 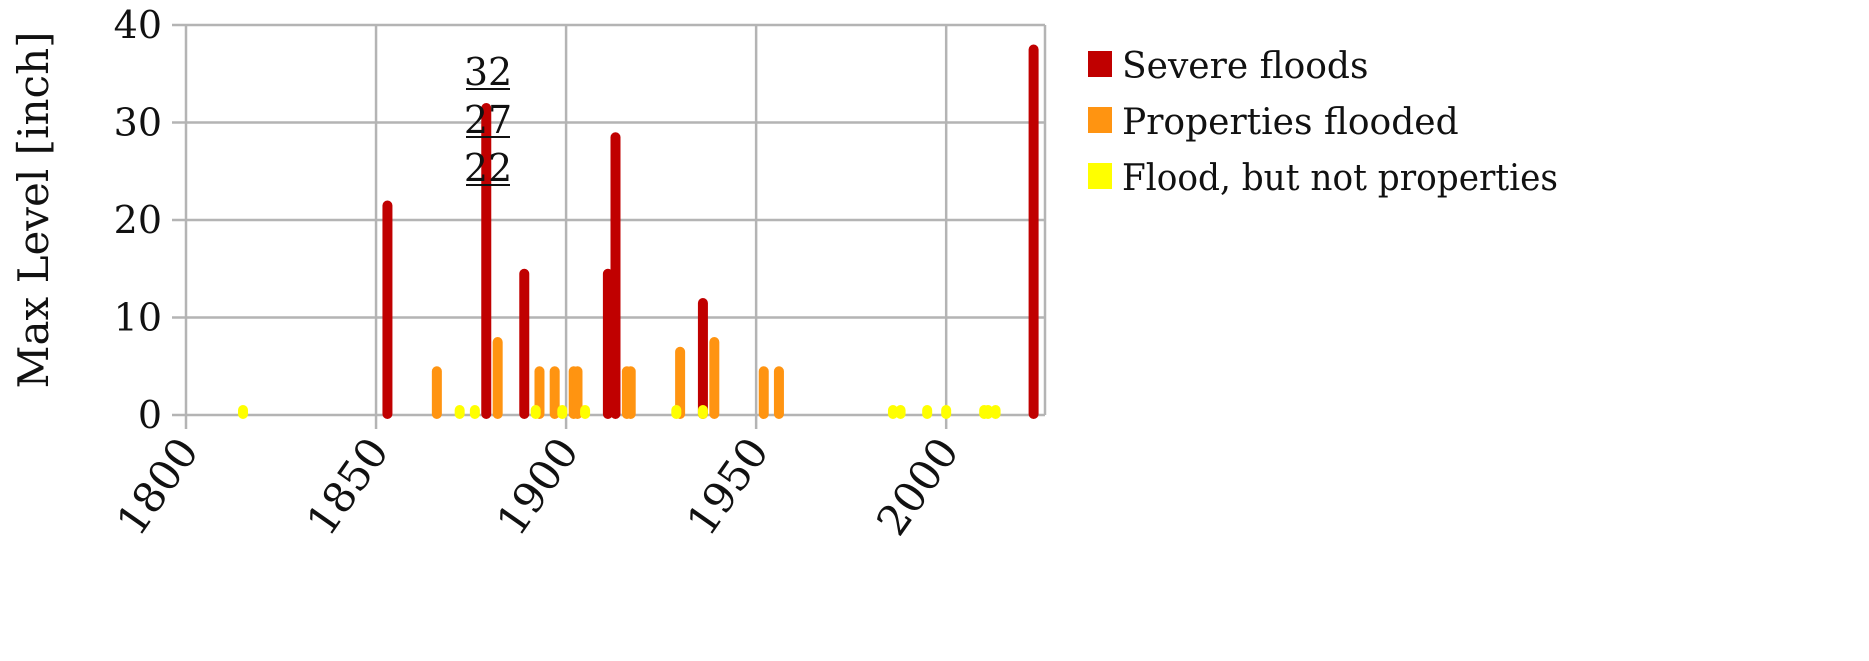 I want to click on x-tick-label: 2000, so click(x=917, y=487).